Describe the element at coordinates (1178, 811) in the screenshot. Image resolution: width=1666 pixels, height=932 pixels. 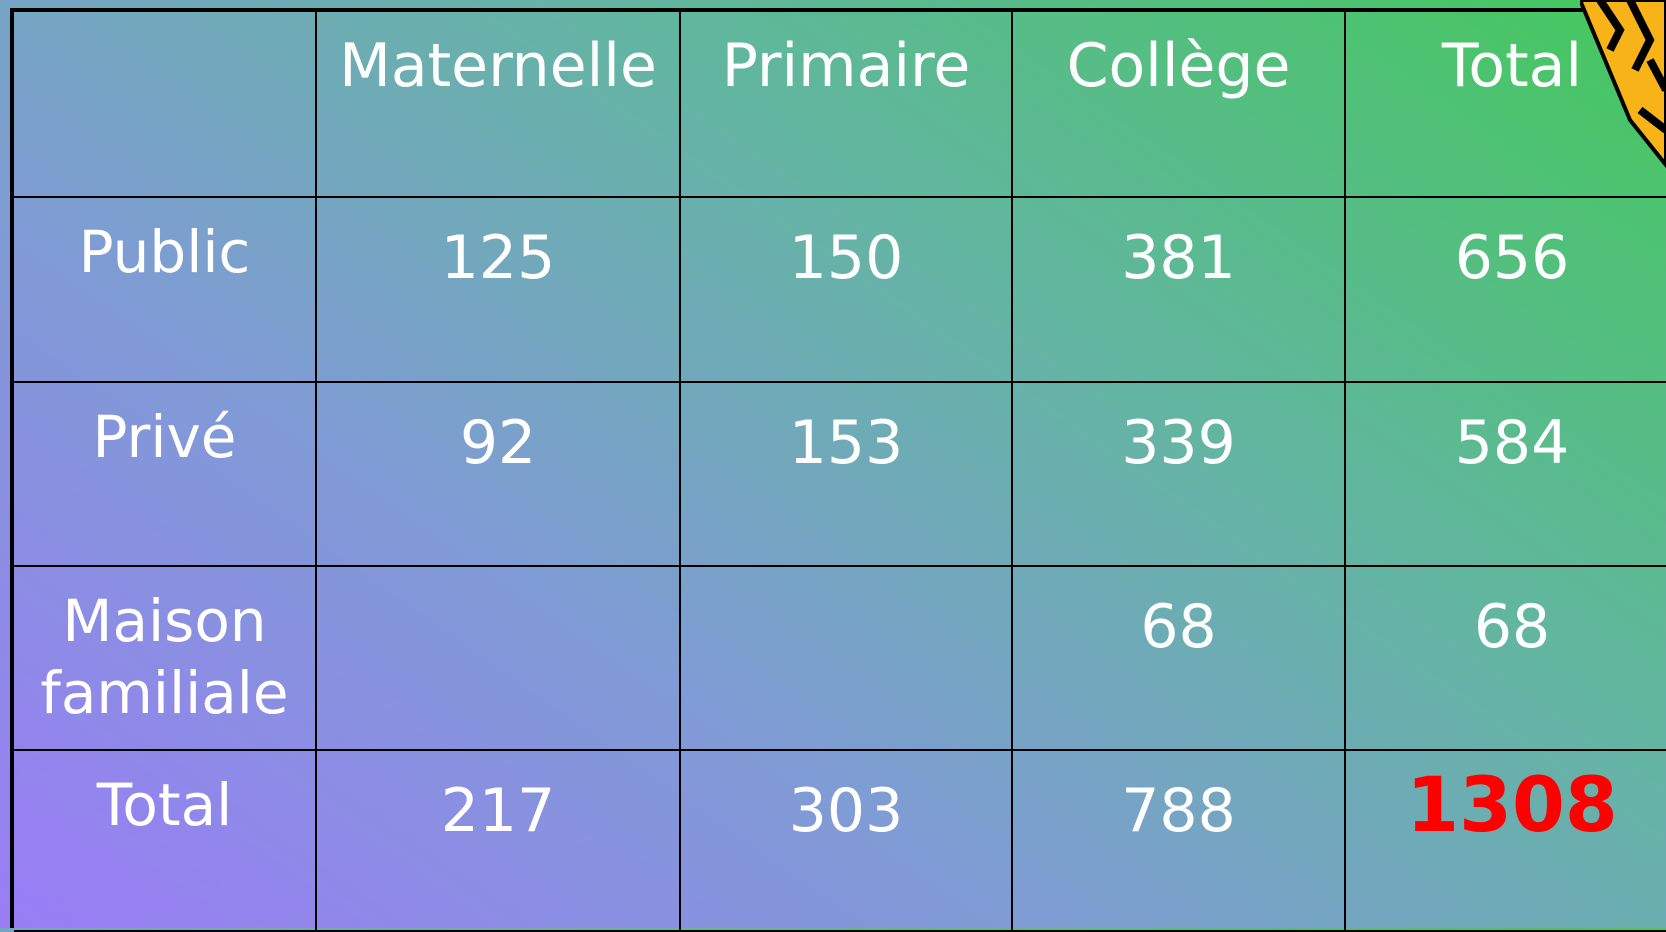
I see `cell-text: 788` at that location.